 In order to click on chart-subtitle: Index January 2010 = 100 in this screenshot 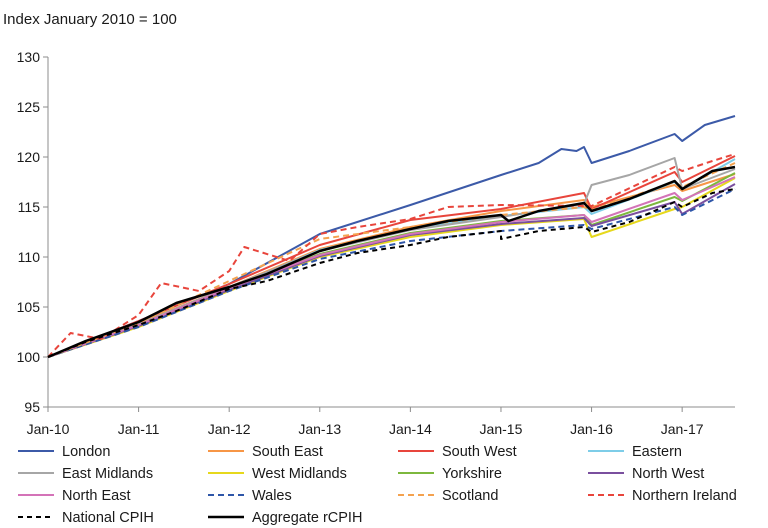, I will do `click(90, 19)`.